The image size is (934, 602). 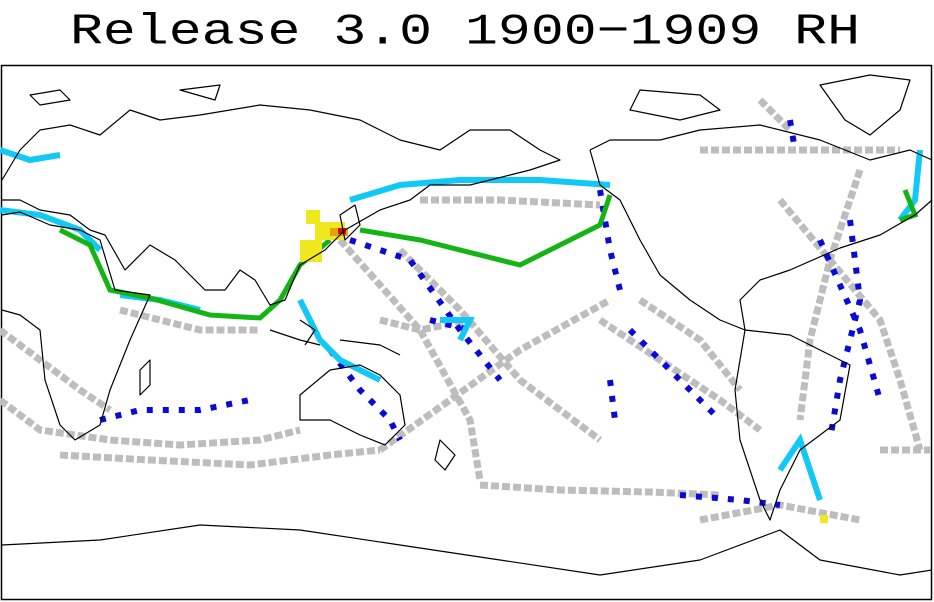 What do you see at coordinates (445, 455) in the screenshot?
I see `coast-new-zealand` at bounding box center [445, 455].